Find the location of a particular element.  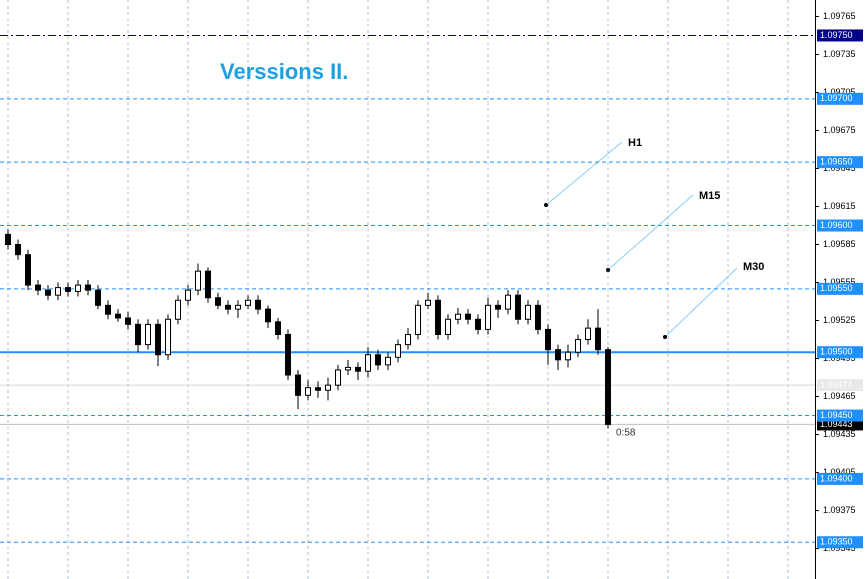

timeframe-markers is located at coordinates (641, 239).